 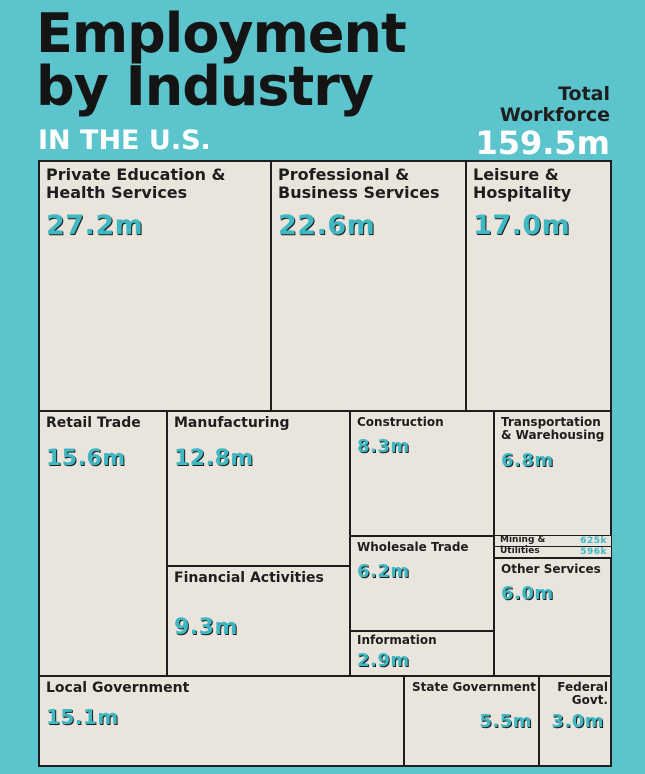 I want to click on industry-value: 2.9m, so click(x=383, y=660).